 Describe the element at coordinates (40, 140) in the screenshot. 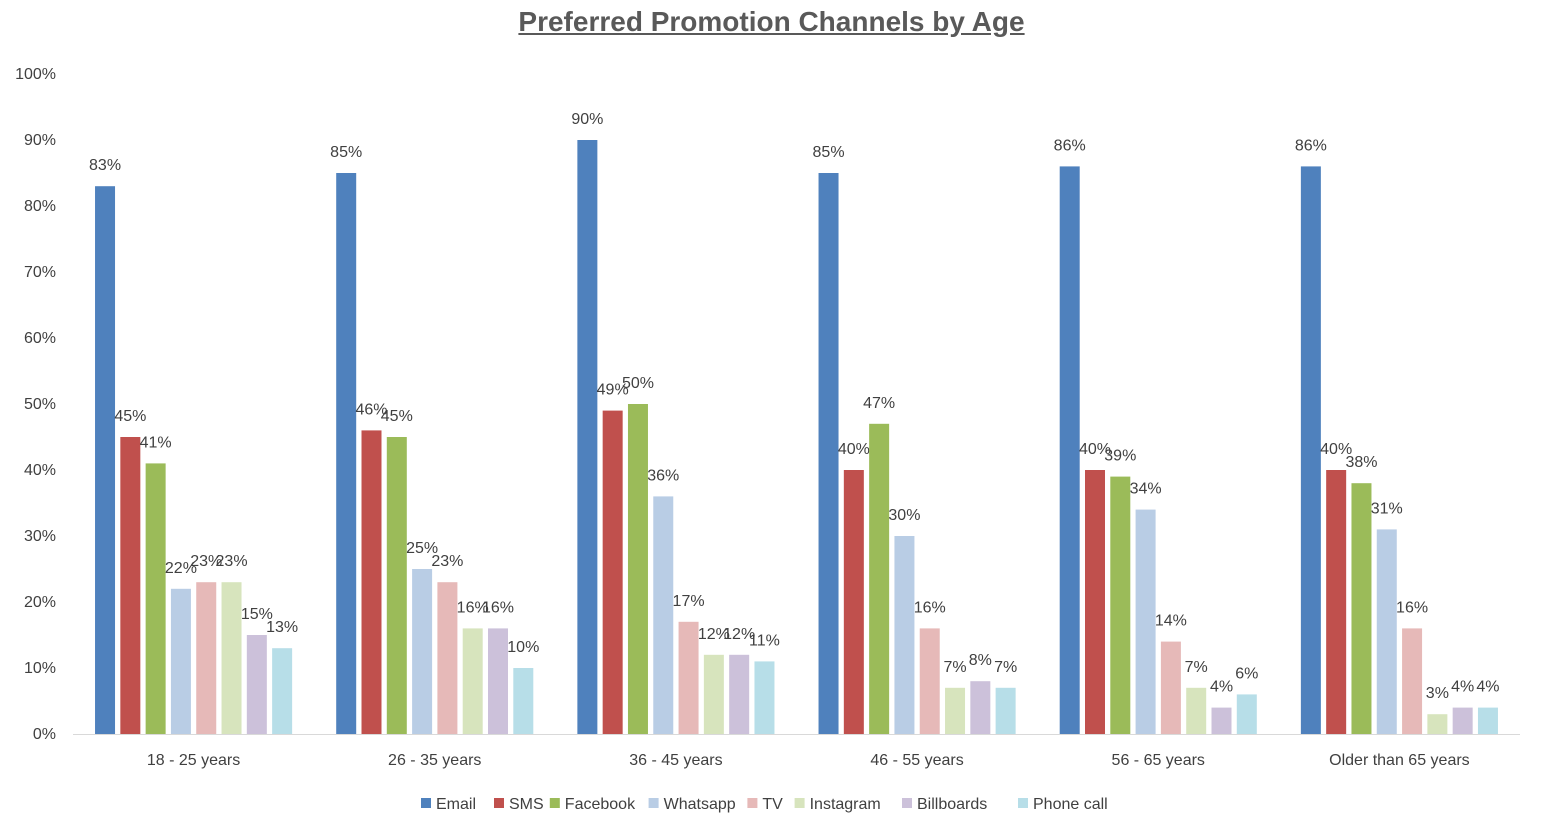

I see `y-tick-label: 90%` at that location.